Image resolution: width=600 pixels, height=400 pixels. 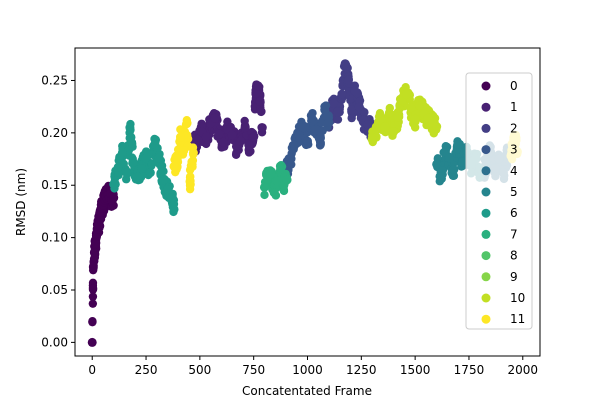 I want to click on legend-label: 10, so click(x=517, y=298).